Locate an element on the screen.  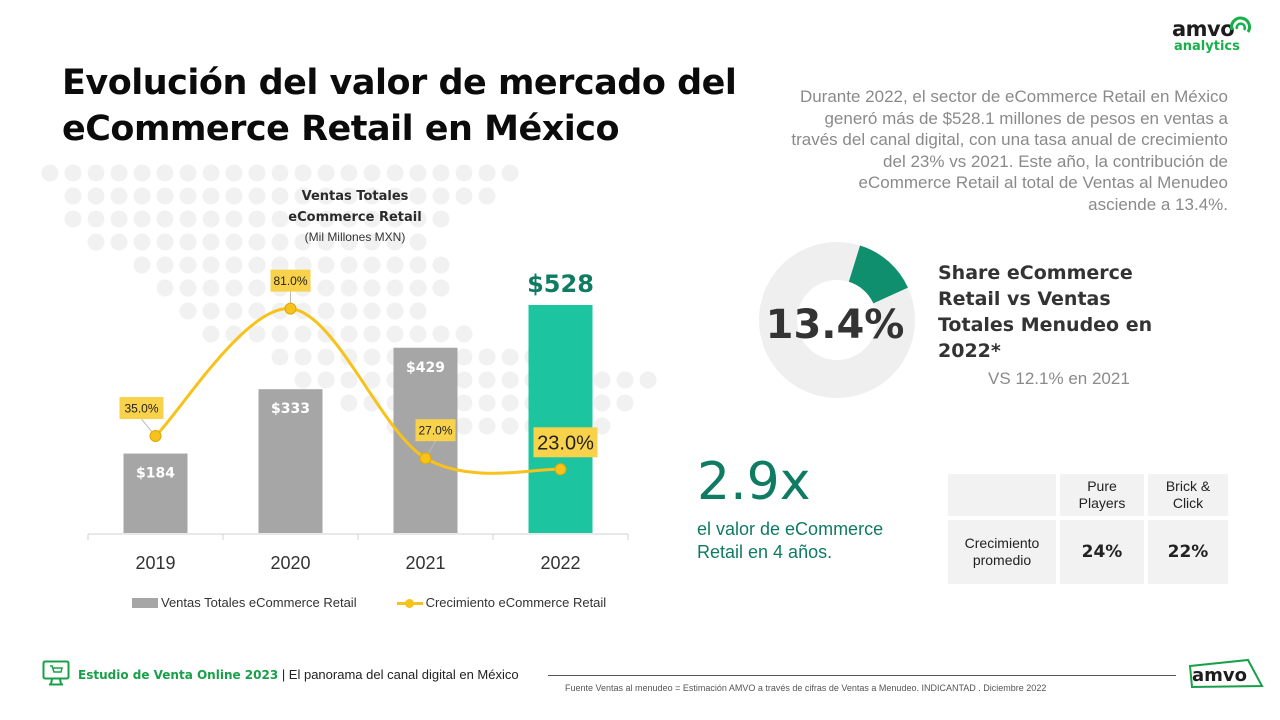
x-tick-label-2020: 2020 is located at coordinates (290, 563).